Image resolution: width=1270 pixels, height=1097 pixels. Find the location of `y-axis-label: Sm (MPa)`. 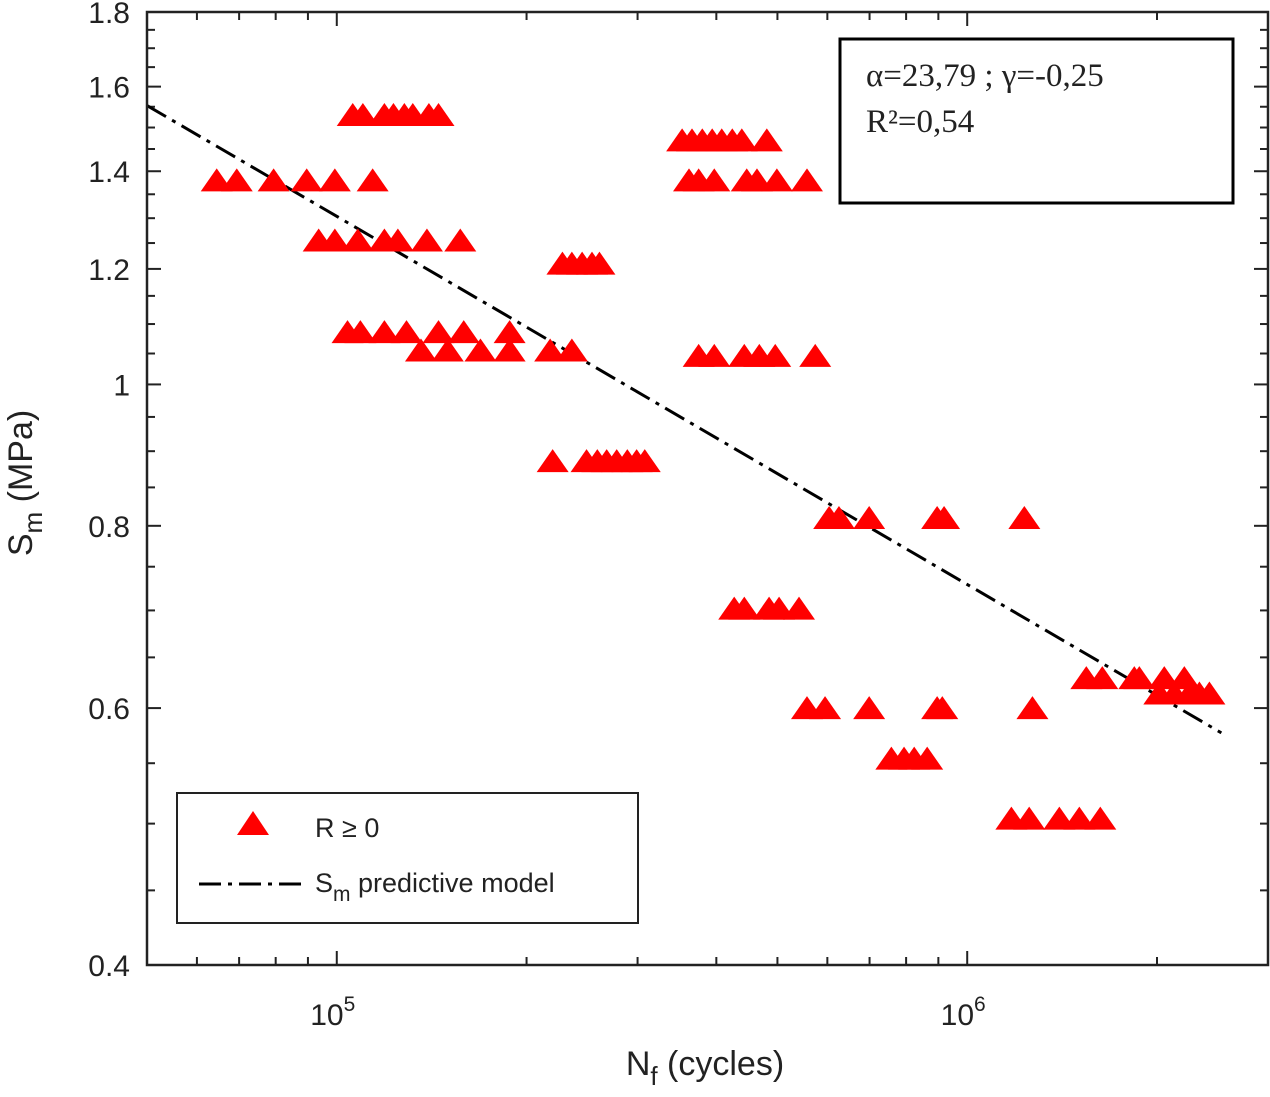

y-axis-label: Sm (MPa) is located at coordinates (25, 483).